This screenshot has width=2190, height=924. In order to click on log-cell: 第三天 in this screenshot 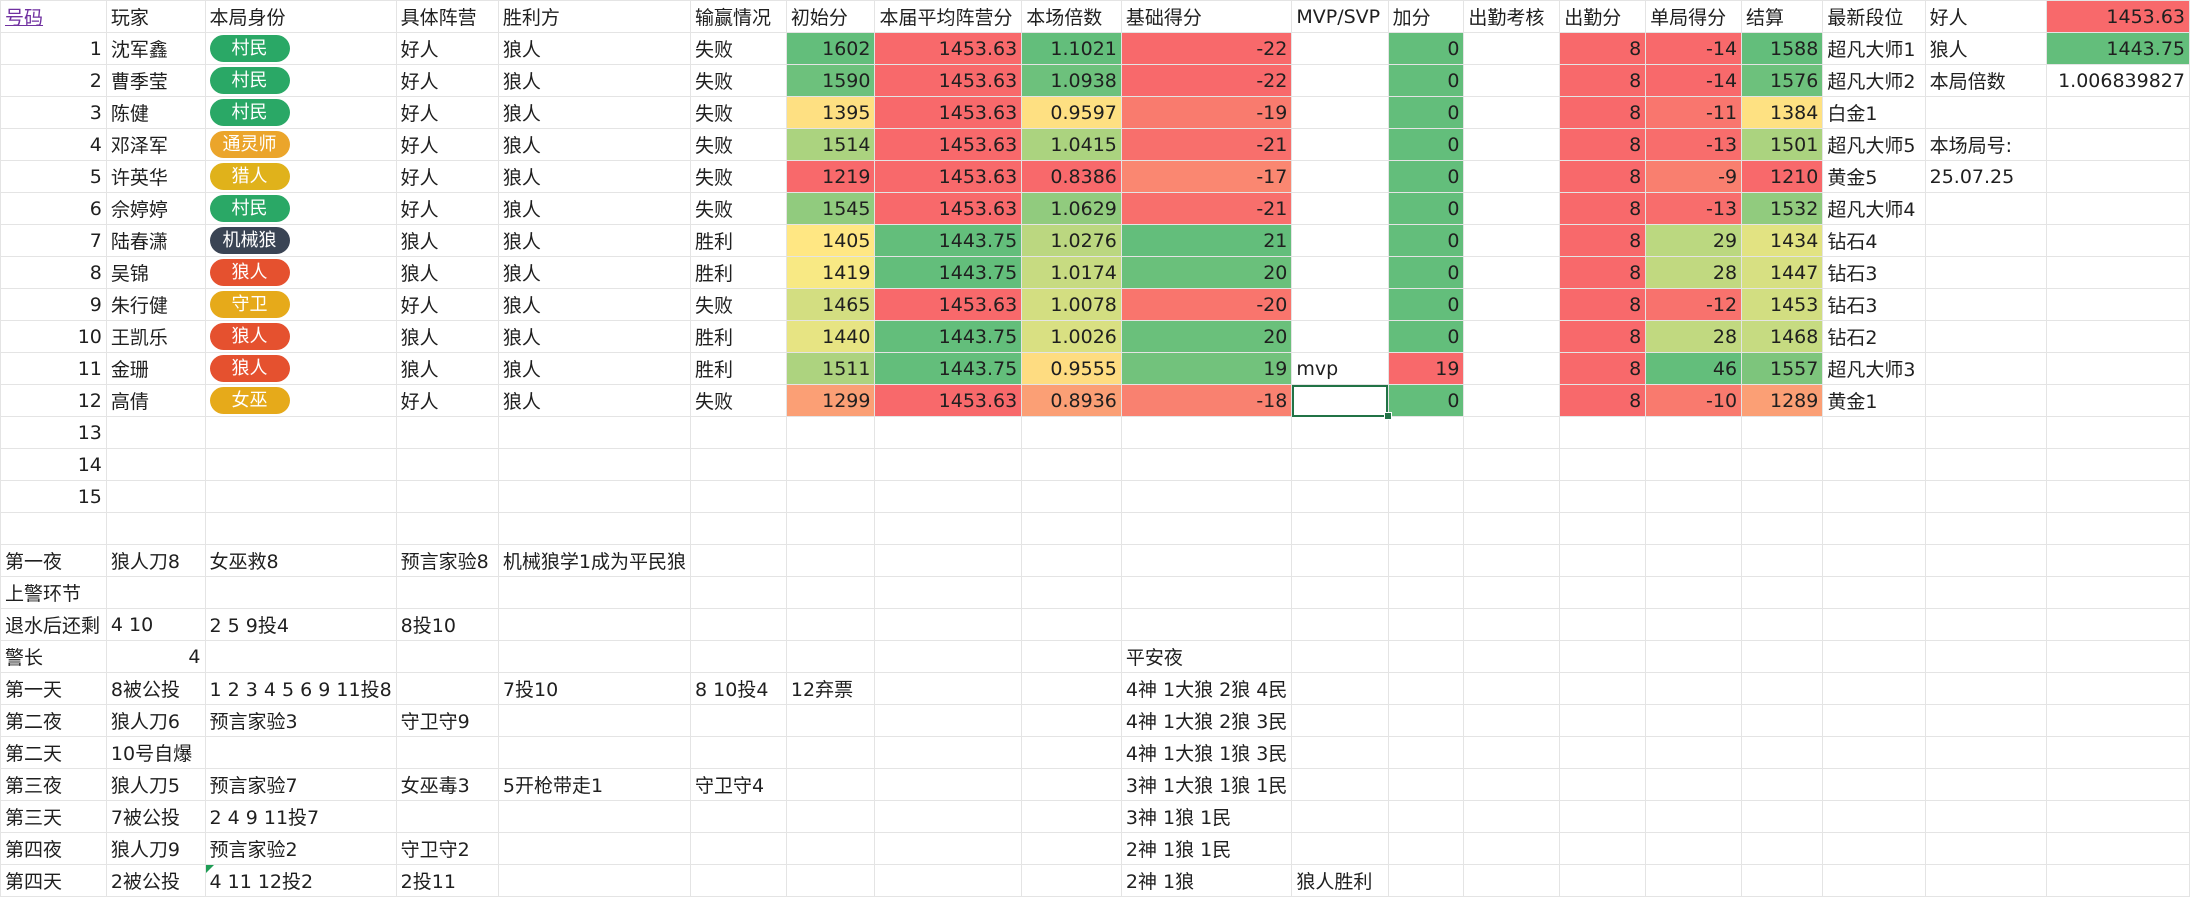, I will do `click(53, 816)`.